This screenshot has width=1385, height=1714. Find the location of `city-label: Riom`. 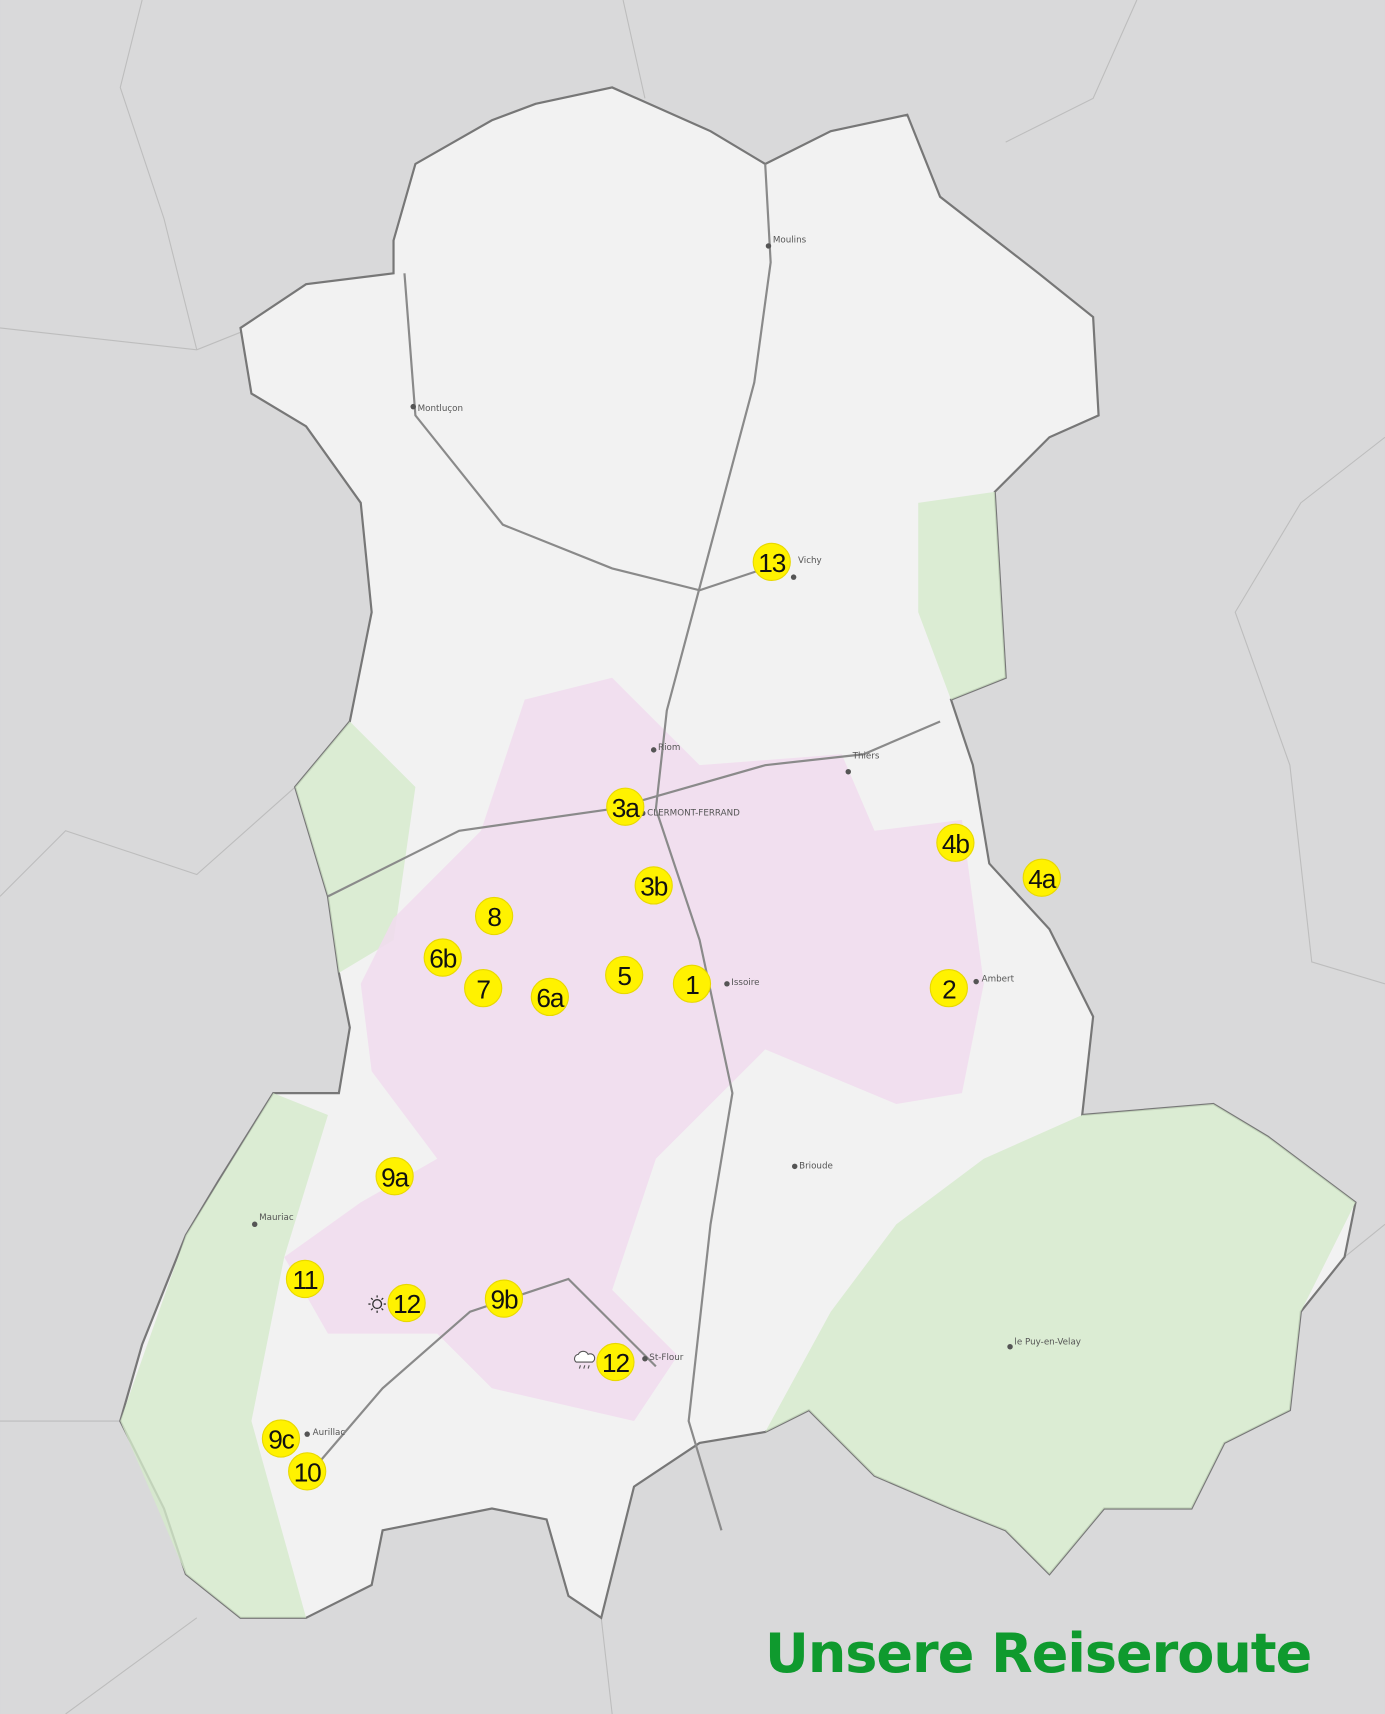

city-label: Riom is located at coordinates (669, 748).